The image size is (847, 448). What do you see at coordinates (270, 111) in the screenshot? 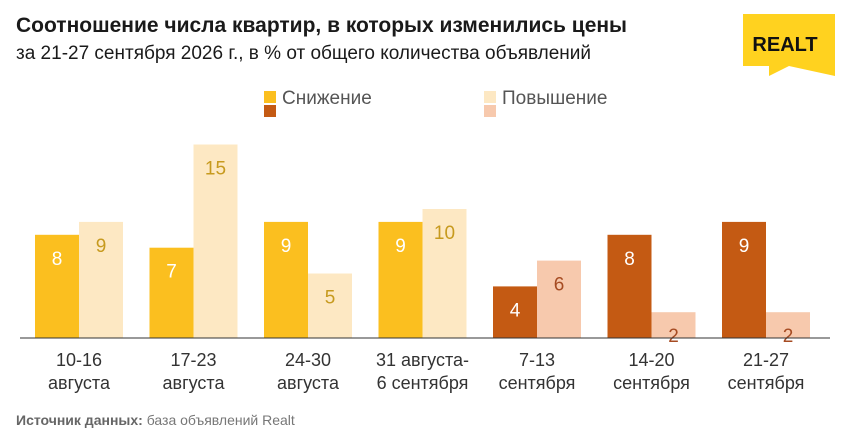
I see `legend-swatch-decrease-secondary` at bounding box center [270, 111].